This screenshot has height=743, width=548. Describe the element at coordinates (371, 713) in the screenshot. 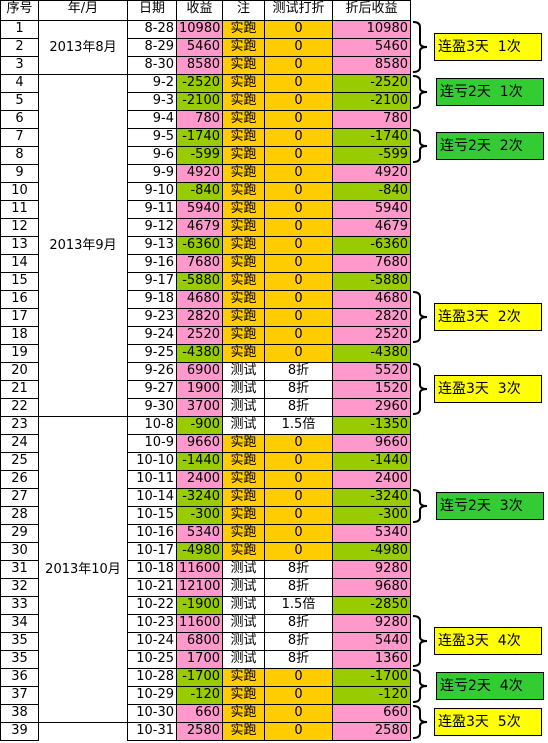

I see `discounted-profit-cell: 660` at that location.